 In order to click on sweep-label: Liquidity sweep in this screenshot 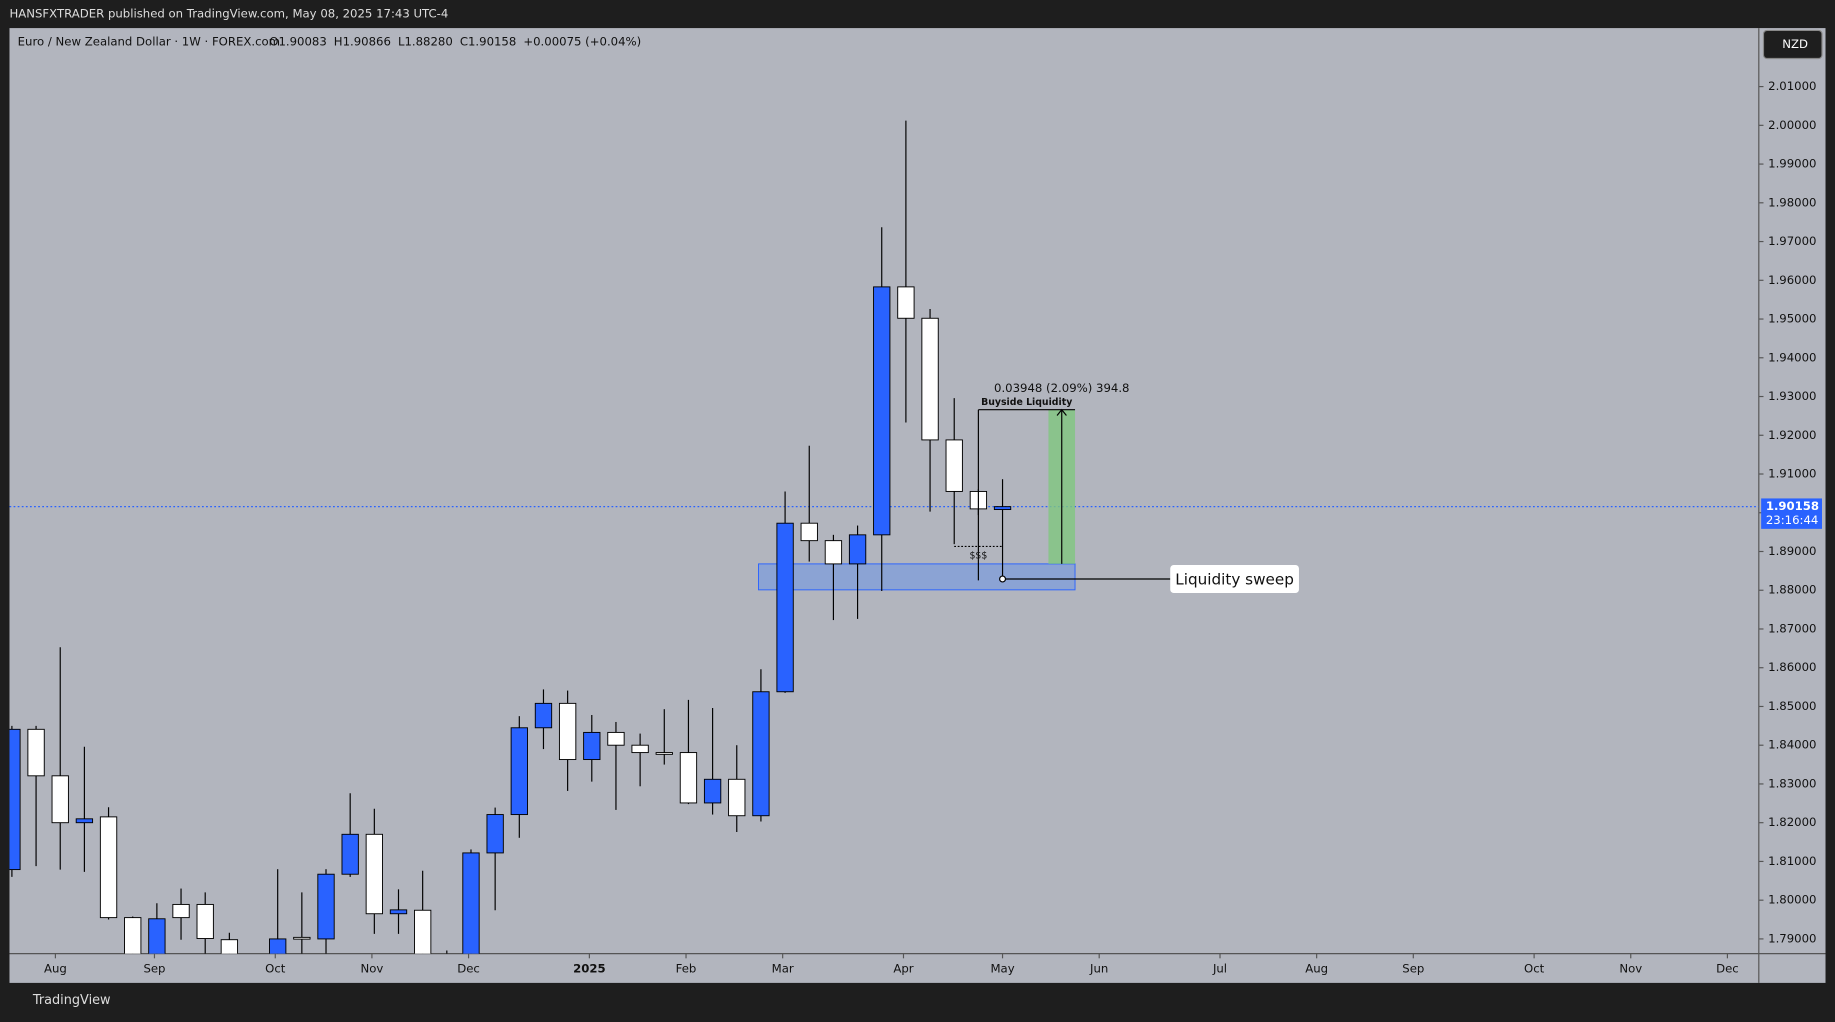, I will do `click(1234, 580)`.